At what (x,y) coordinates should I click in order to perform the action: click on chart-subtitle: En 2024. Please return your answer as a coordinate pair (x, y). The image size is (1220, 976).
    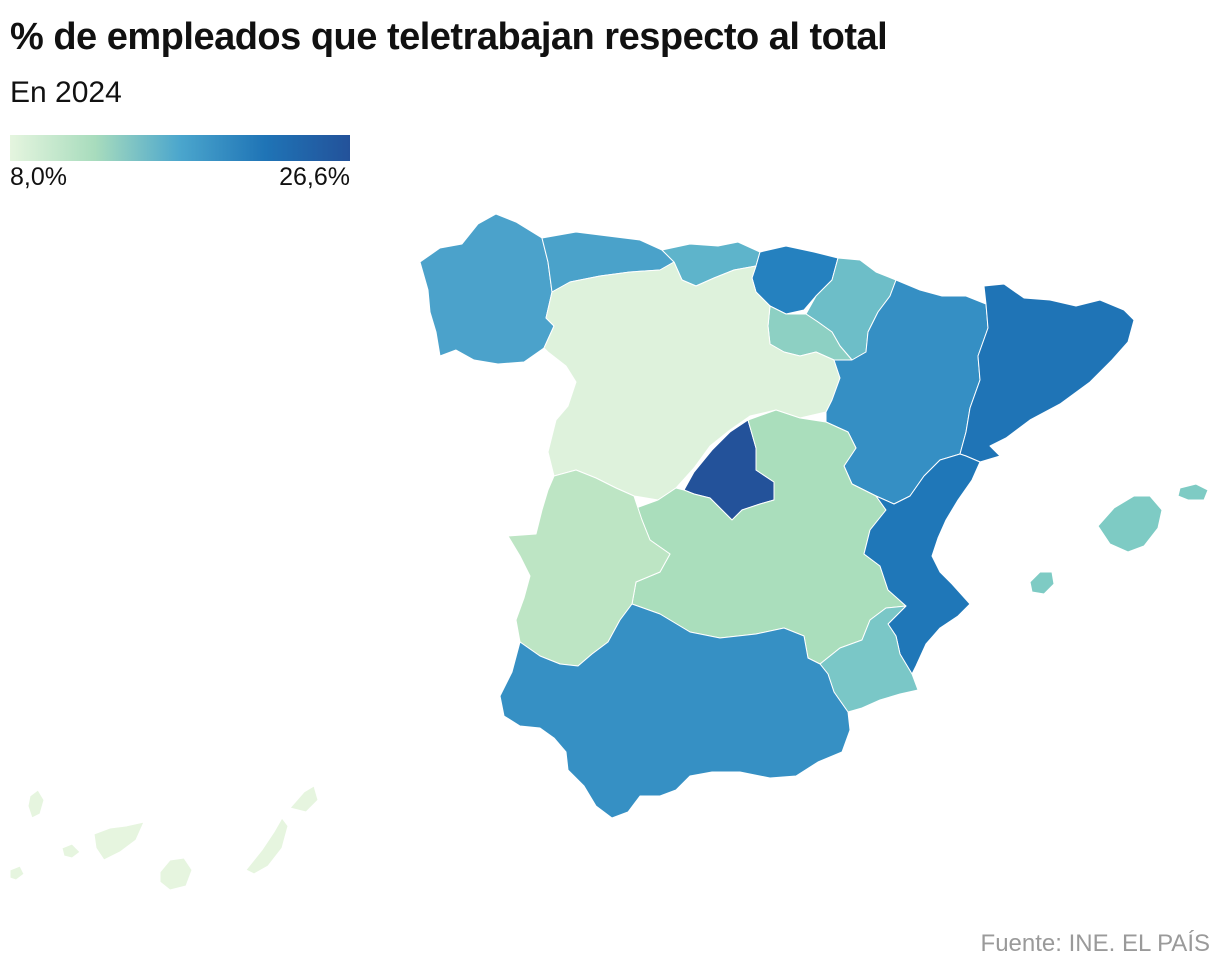
    Looking at the image, I should click on (66, 92).